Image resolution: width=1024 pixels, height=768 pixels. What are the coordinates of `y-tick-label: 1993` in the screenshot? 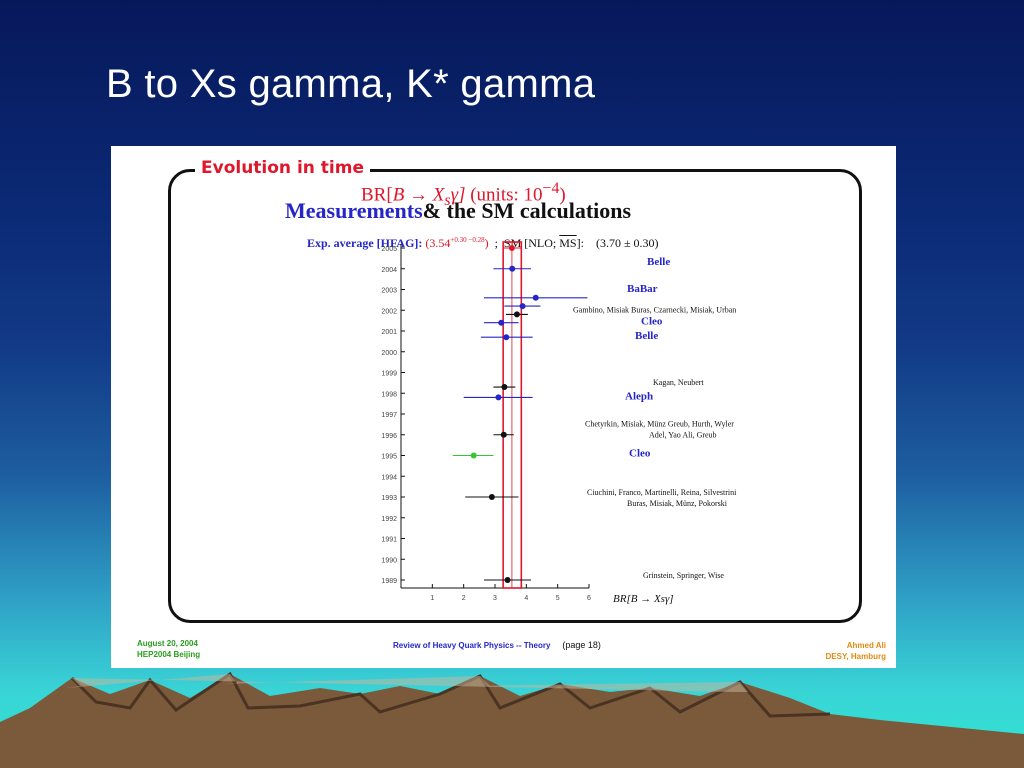 It's located at (389, 498).